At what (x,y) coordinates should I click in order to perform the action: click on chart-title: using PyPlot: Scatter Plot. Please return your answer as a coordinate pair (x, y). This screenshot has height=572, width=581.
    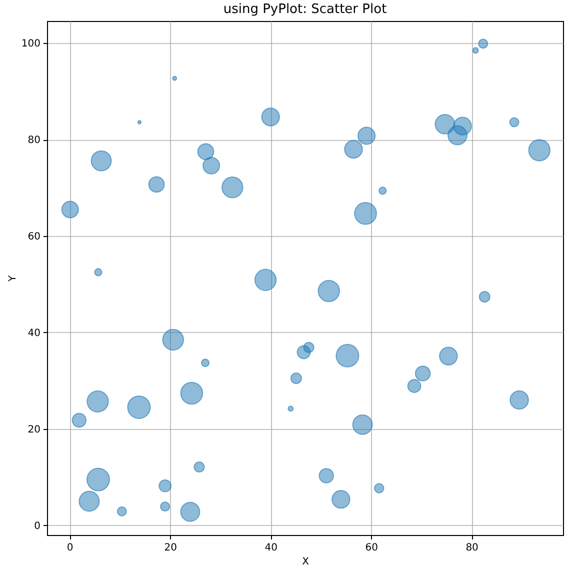
    Looking at the image, I should click on (305, 9).